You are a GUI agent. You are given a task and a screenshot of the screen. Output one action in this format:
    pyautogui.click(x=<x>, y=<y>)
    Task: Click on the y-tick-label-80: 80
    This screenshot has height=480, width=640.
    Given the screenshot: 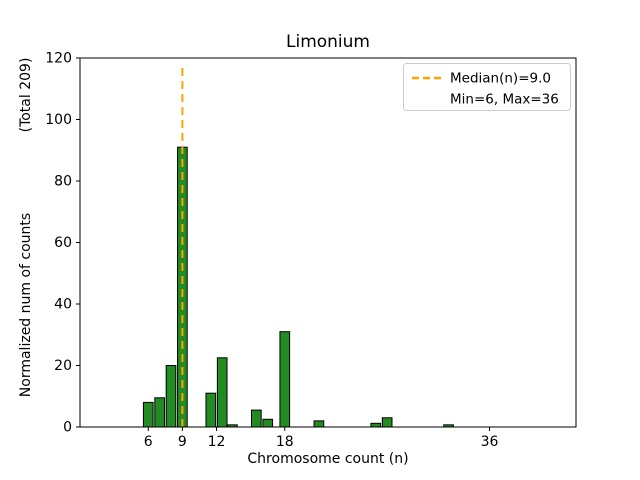 What is the action you would take?
    pyautogui.click(x=63, y=182)
    